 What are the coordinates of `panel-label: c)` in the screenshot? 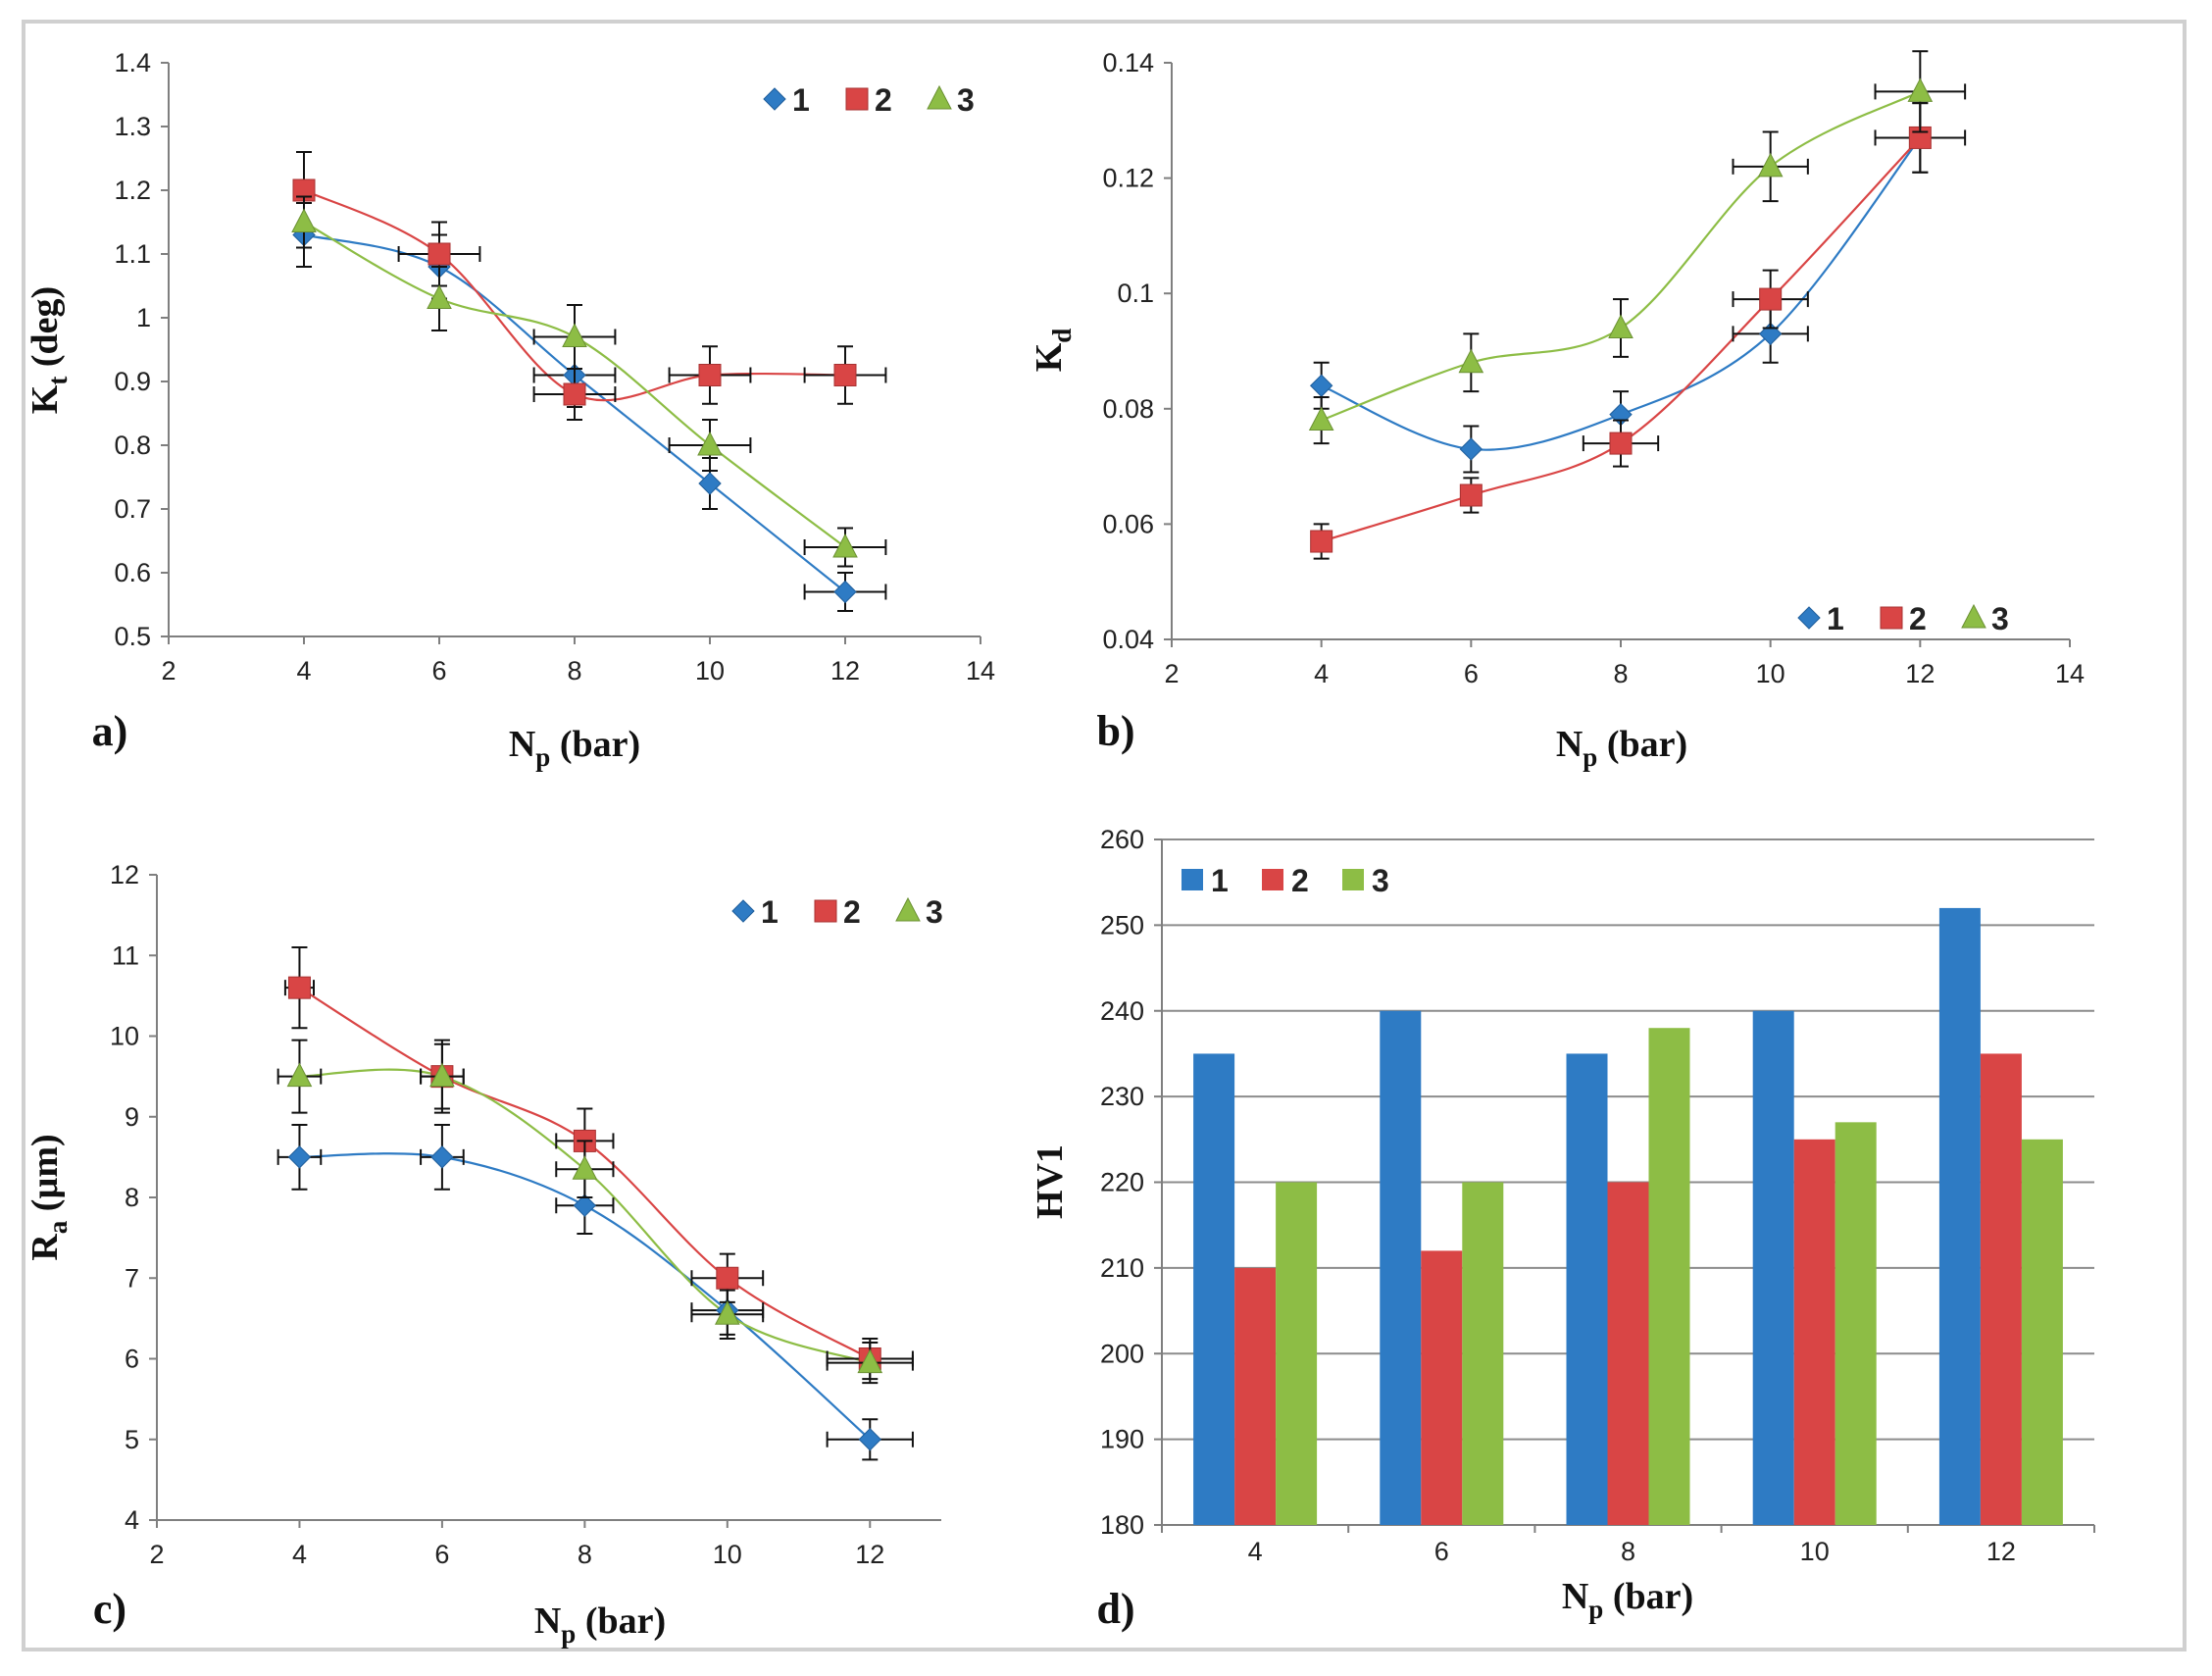 It's located at (110, 1609).